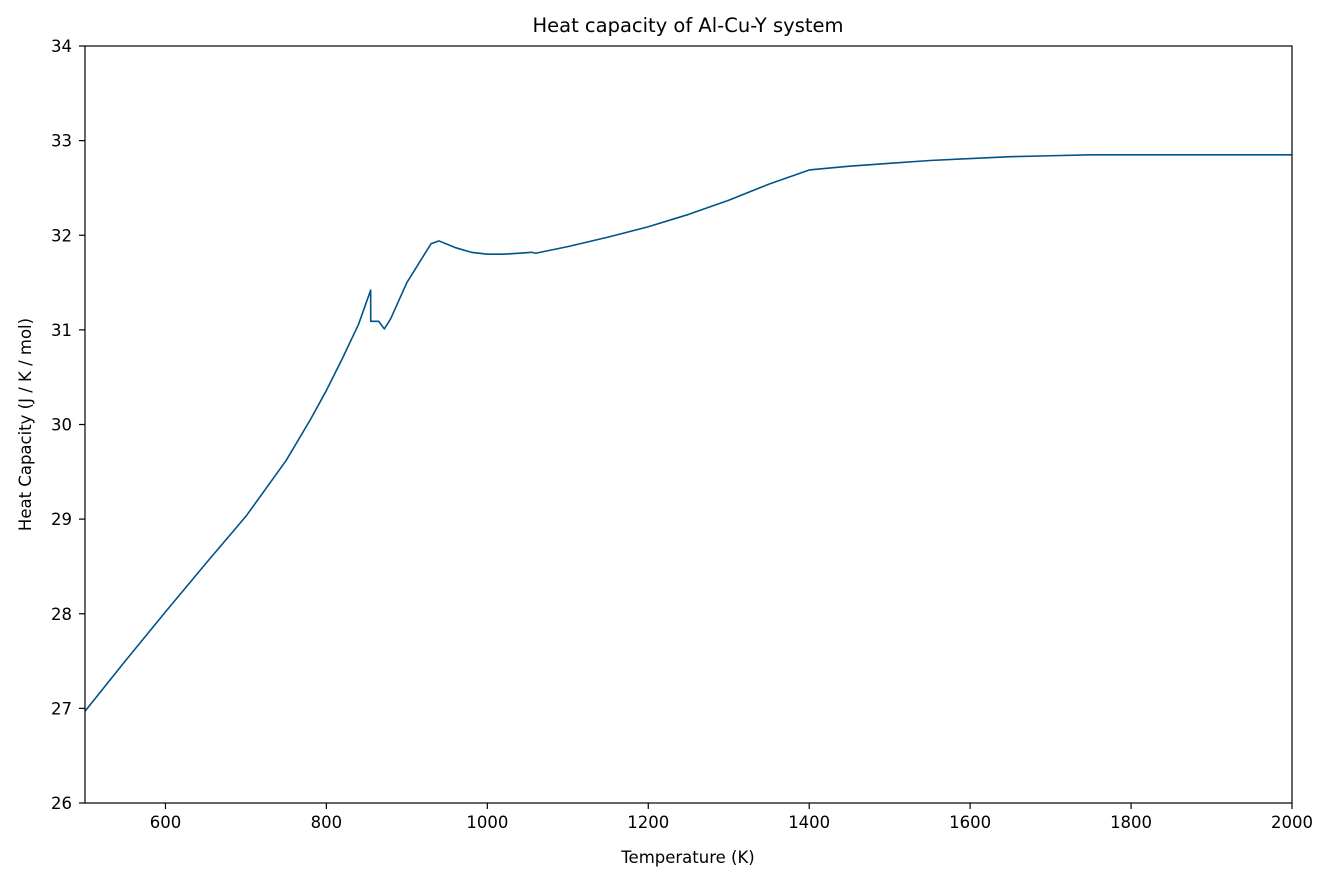  I want to click on y-axis-ticks: 26 27 28 29 30 31 32 33 34, so click(68, 425).